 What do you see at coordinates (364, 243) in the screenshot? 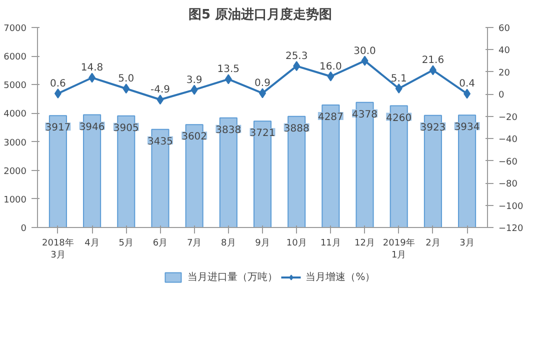
I see `x-tick-label: 12月` at bounding box center [364, 243].